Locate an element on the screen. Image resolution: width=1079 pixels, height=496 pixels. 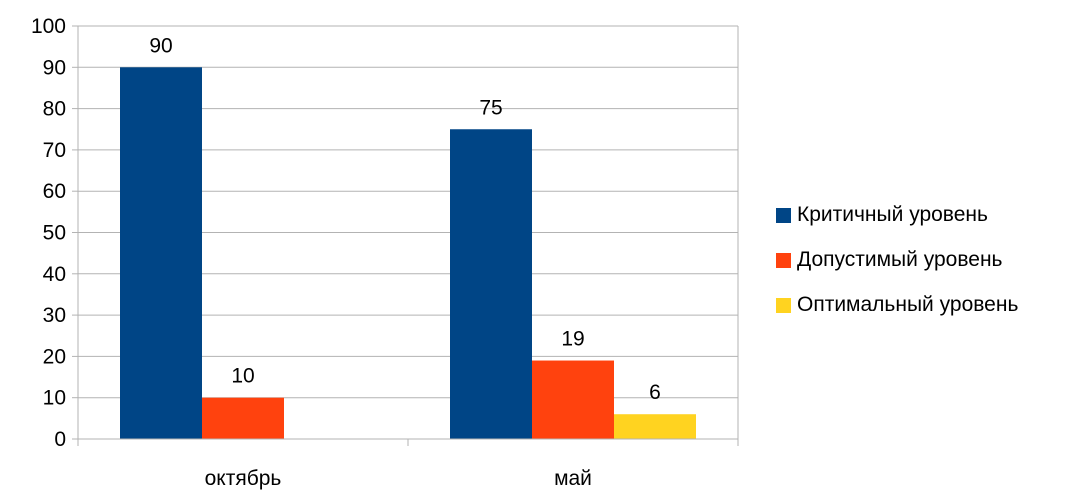
y-tick-label: 70 is located at coordinates (54, 150).